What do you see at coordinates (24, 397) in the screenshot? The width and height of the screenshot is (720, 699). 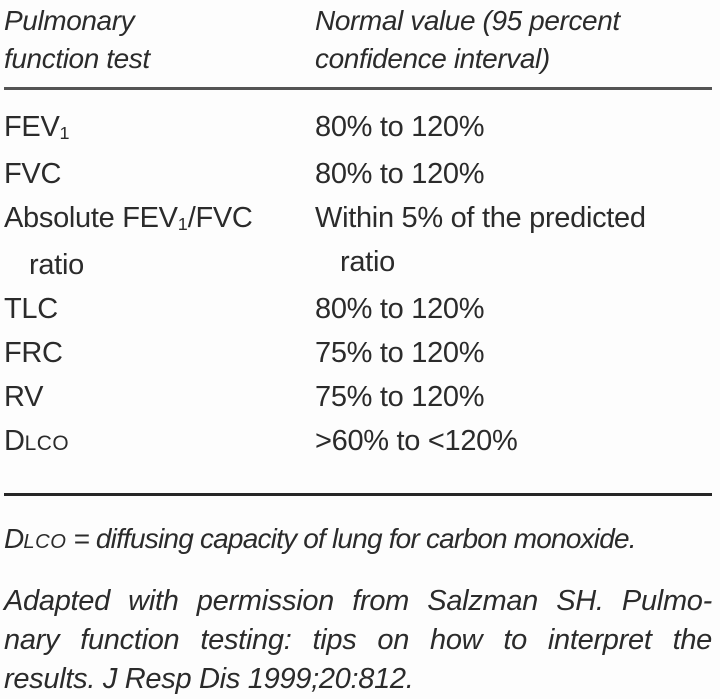 I see `test-name: RV` at bounding box center [24, 397].